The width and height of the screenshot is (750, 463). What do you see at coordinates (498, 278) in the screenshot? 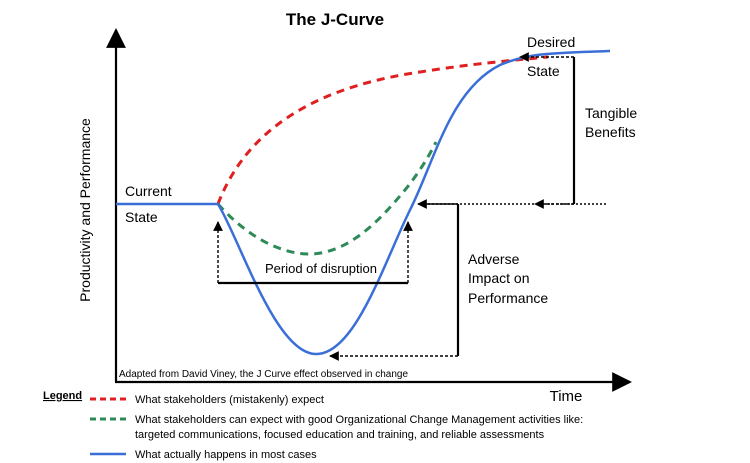
I see `adverse-label-line2: Impact on` at bounding box center [498, 278].